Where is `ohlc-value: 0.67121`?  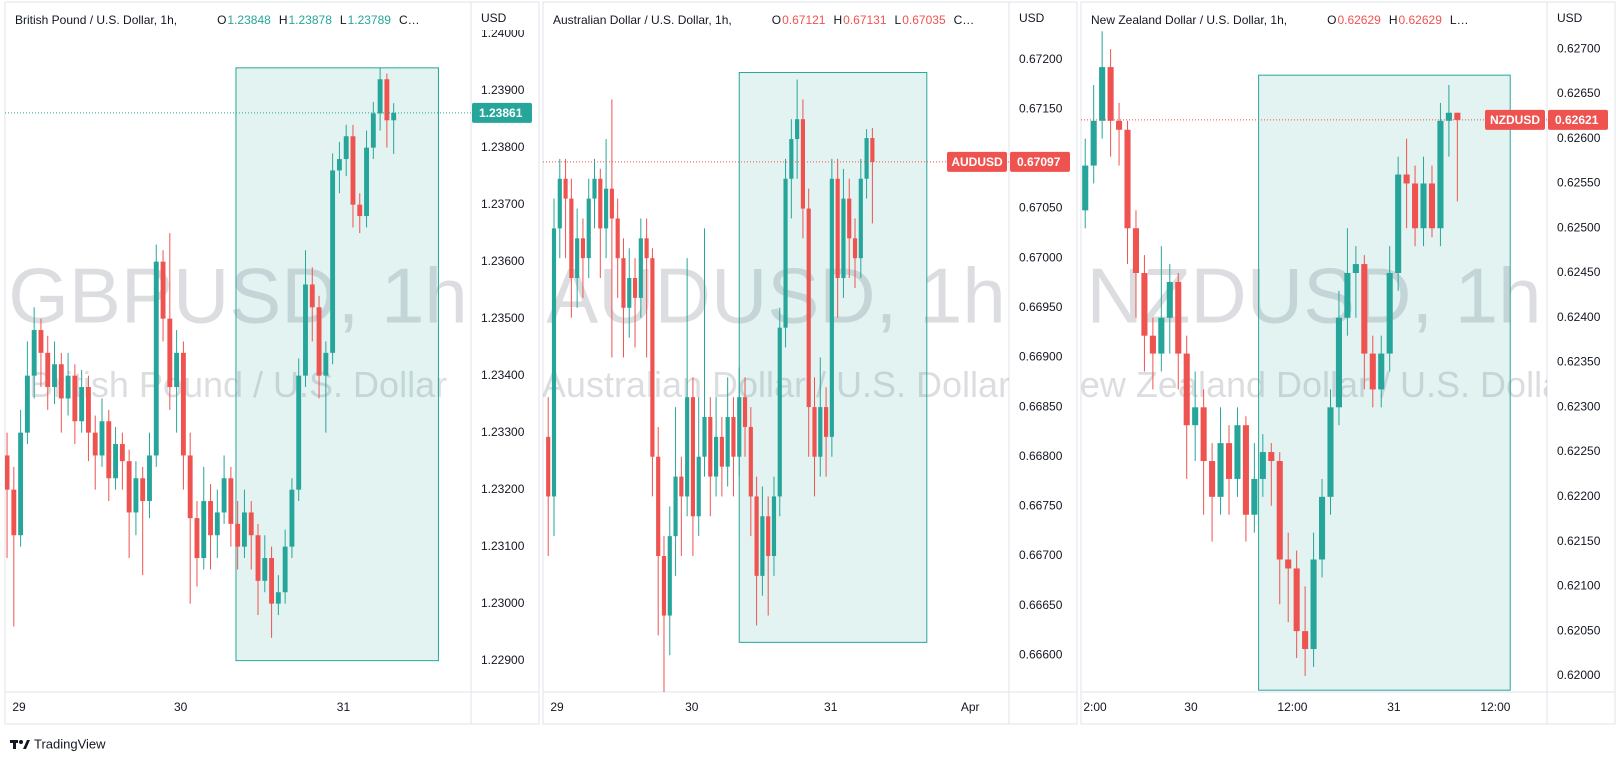 ohlc-value: 0.67121 is located at coordinates (804, 20).